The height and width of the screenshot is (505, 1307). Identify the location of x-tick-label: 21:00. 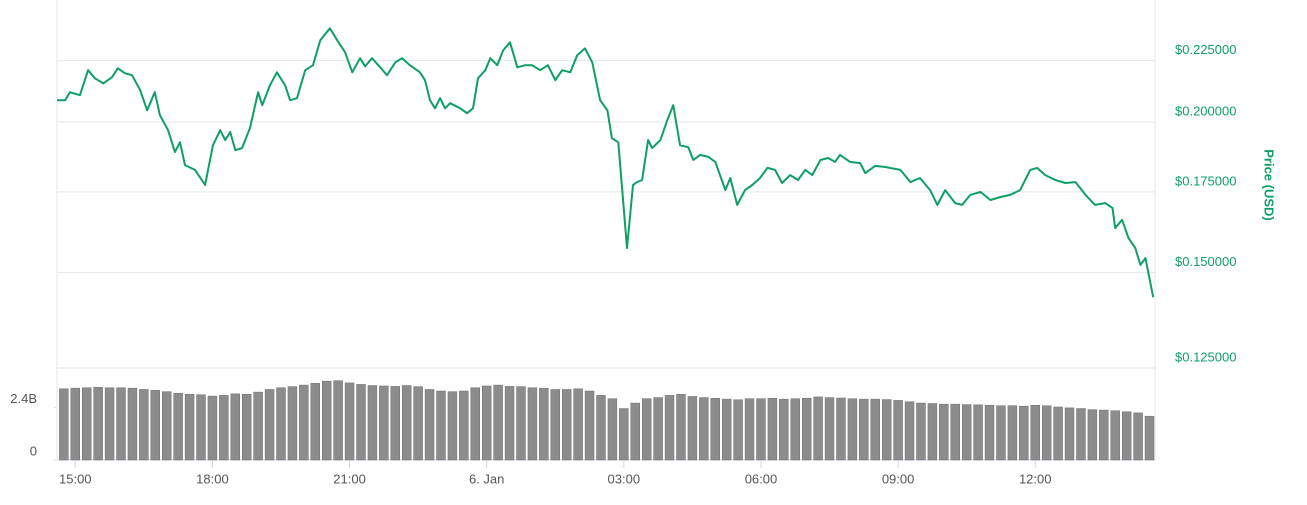
(349, 478).